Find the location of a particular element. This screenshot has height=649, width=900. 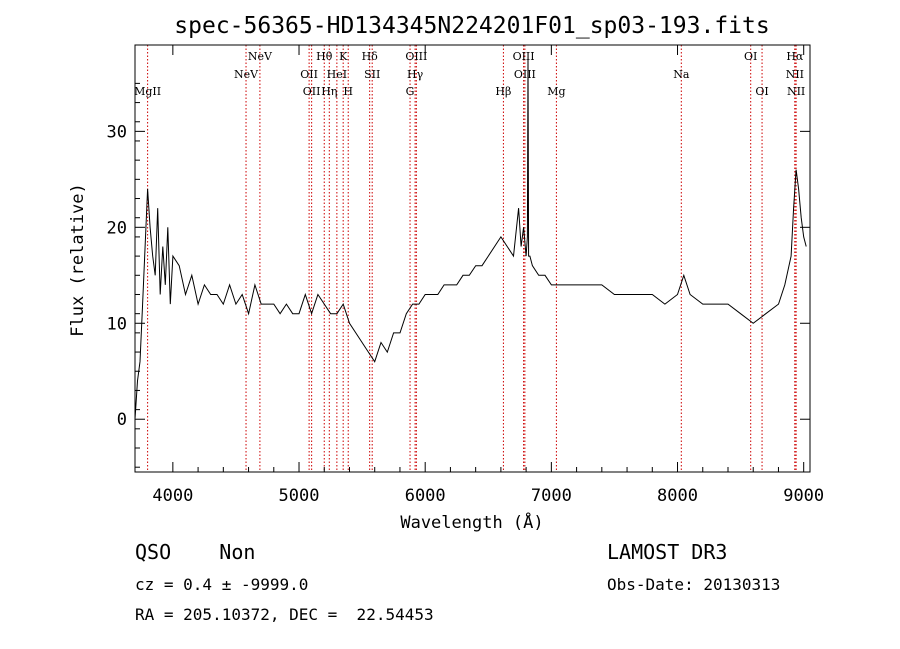

redshift-text: cz = 0.4 ± -9999.0 is located at coordinates (222, 584).